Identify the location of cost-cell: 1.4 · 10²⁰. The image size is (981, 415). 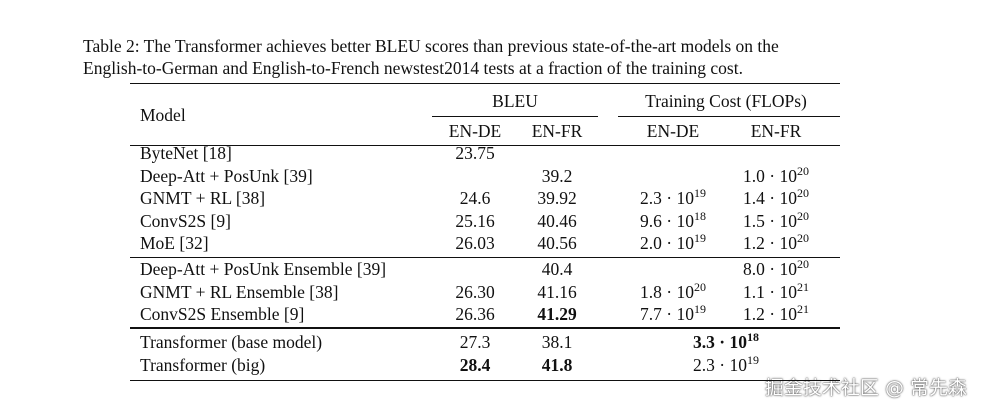
(776, 197).